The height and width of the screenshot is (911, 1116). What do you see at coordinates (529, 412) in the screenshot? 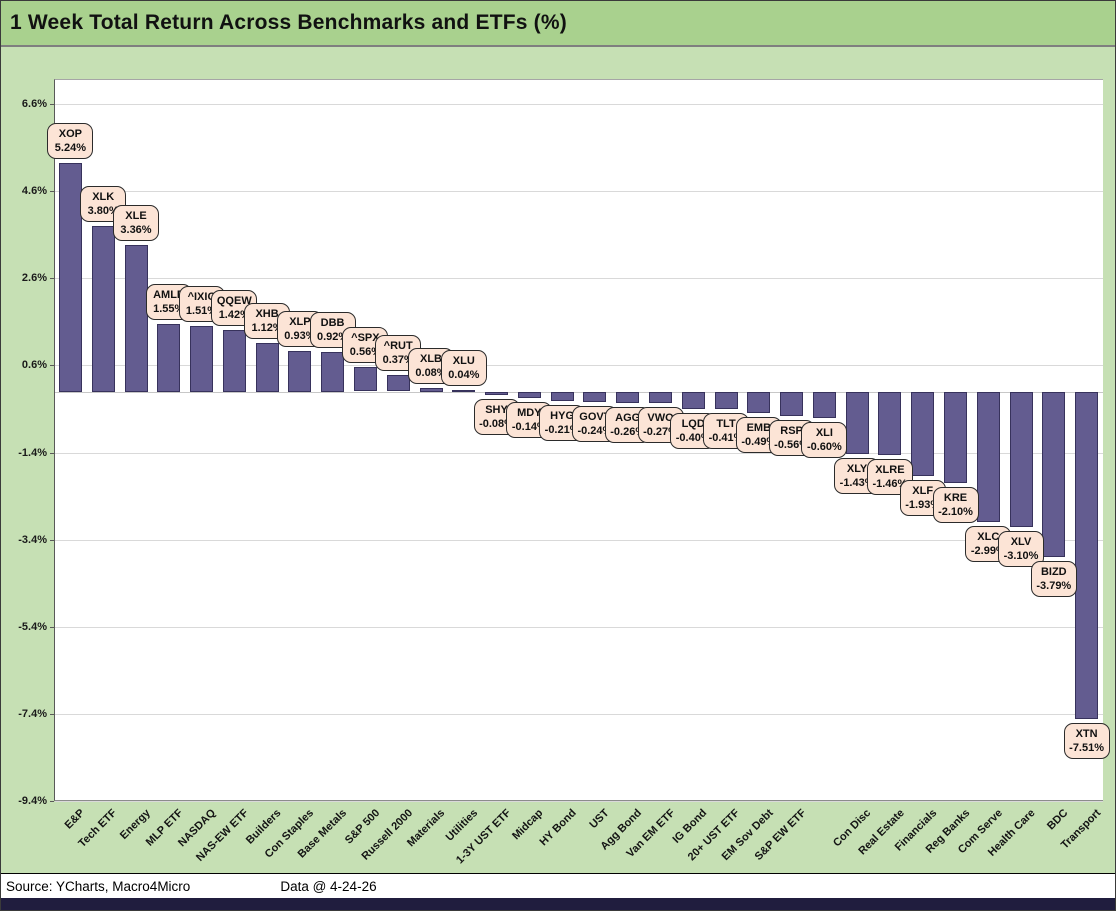
I see `callout-ticker: MDY` at bounding box center [529, 412].